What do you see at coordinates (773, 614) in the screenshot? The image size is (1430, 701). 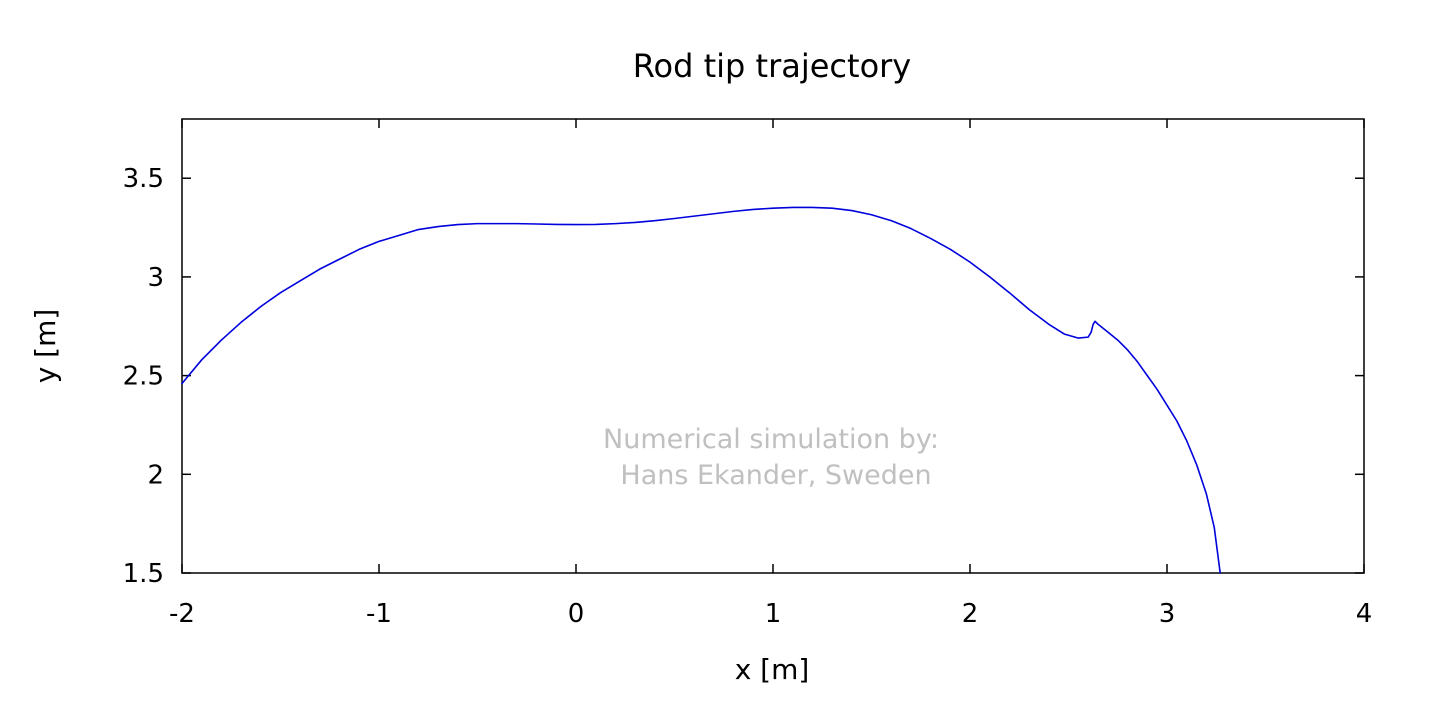 I see `x-tick-label: 1` at bounding box center [773, 614].